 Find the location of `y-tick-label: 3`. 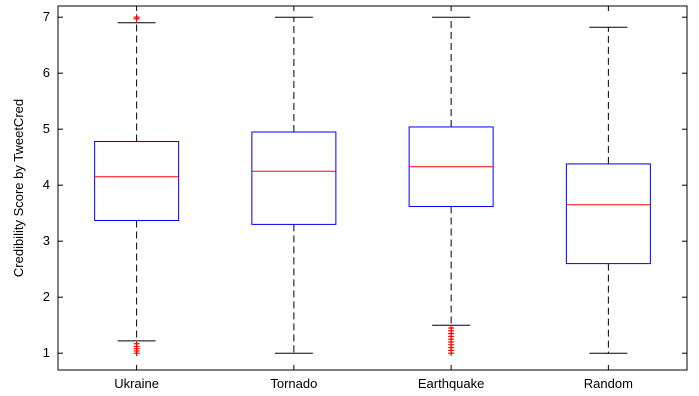

y-tick-label: 3 is located at coordinates (46, 240).